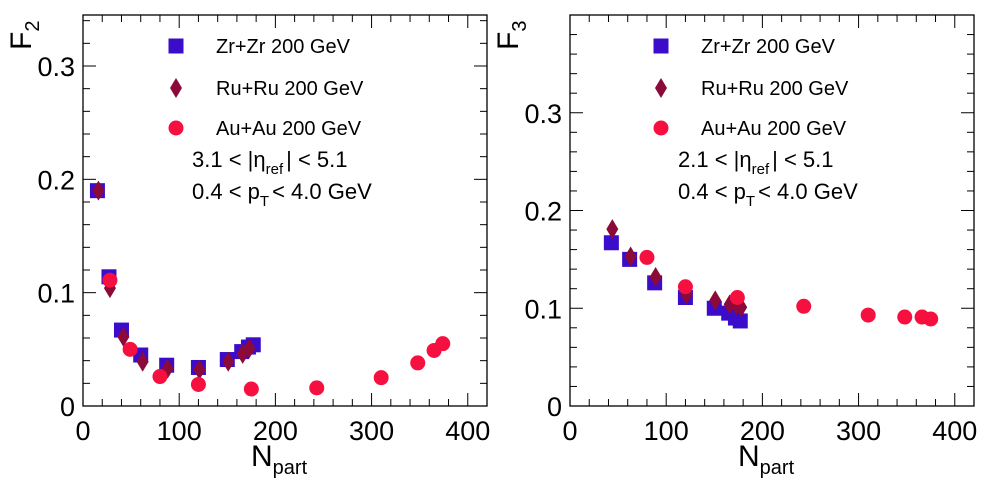  I want to click on series-diamond, so click(677, 268).